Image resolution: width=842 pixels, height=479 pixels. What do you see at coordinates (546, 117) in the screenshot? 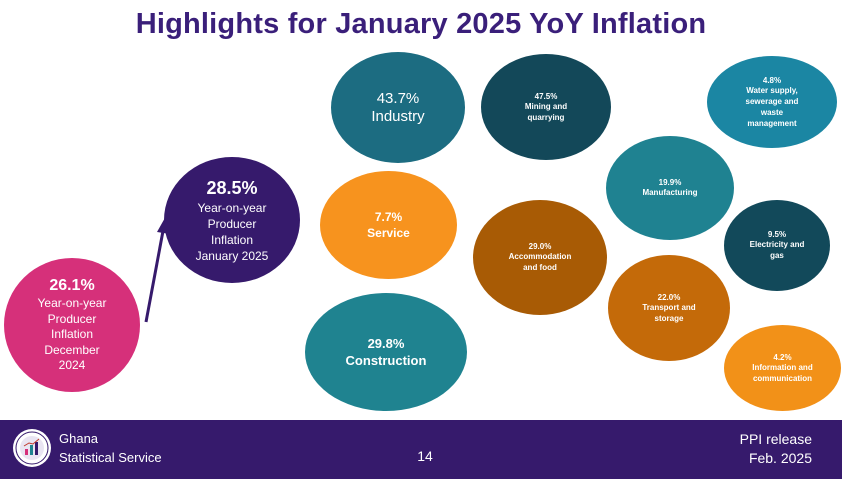
I see `mining-label-line: quarrying` at bounding box center [546, 117].